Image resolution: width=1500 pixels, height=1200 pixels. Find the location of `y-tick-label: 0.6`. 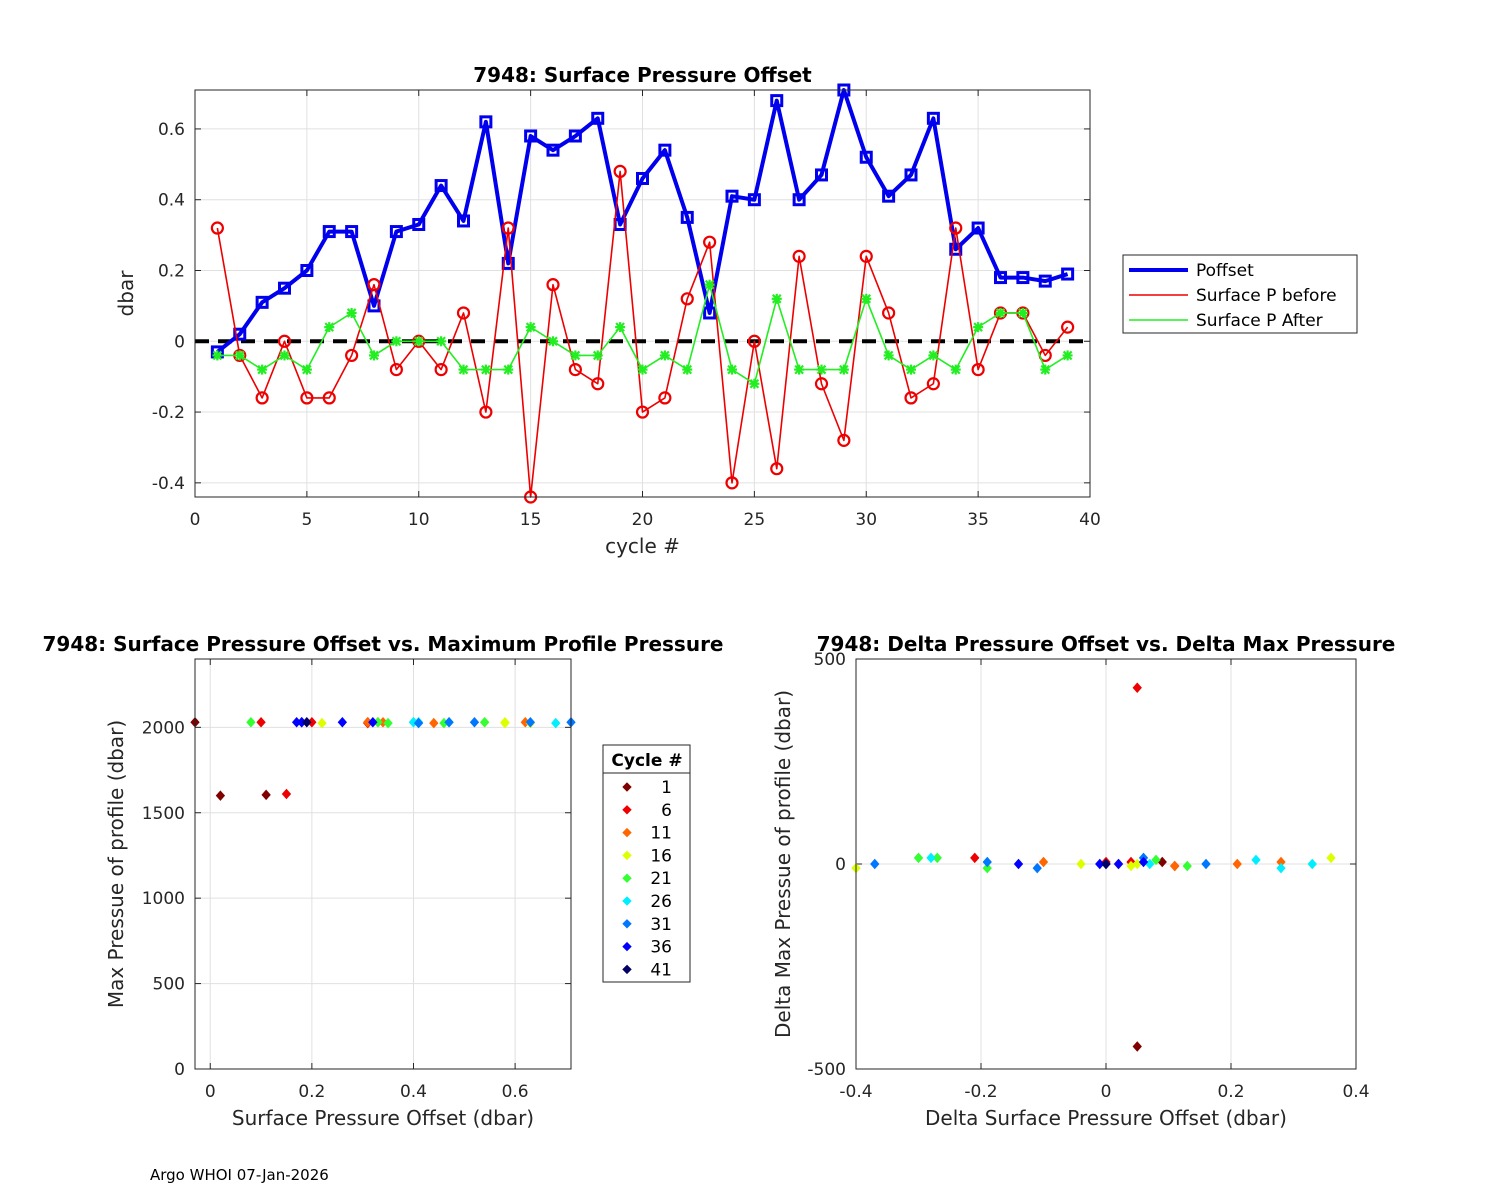

y-tick-label: 0.6 is located at coordinates (171, 130).